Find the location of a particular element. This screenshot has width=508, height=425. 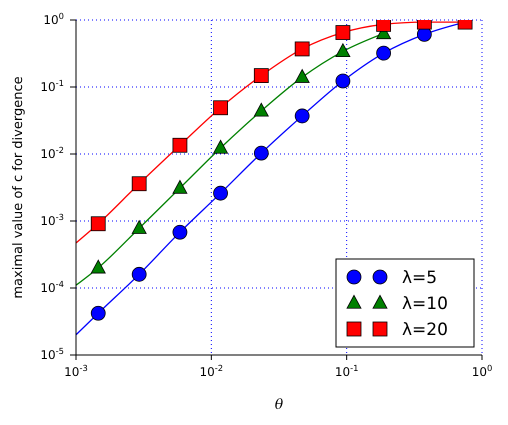

x-axis-title: θ is located at coordinates (279, 405).